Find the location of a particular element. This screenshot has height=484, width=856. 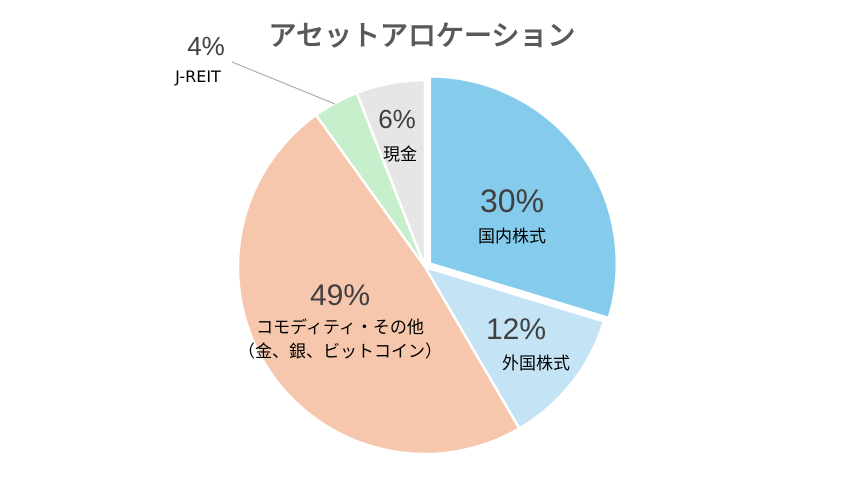

slice-percent-label: 6% is located at coordinates (397, 119).